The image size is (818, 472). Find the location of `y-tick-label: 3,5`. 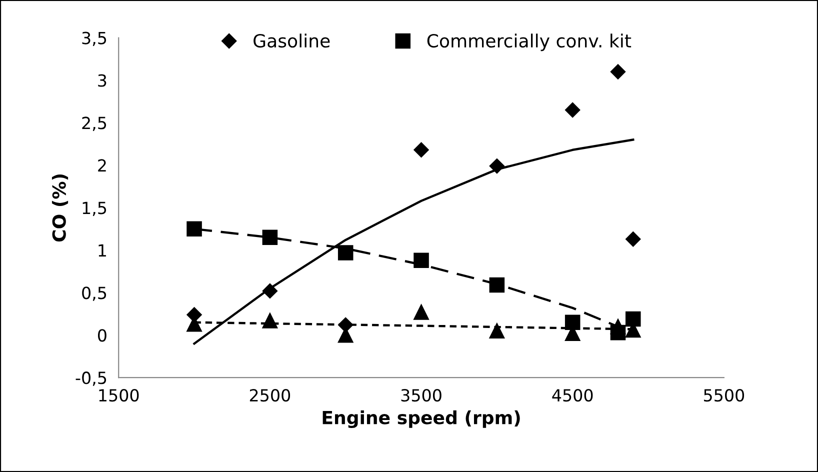

y-tick-label: 3,5 is located at coordinates (94, 39).